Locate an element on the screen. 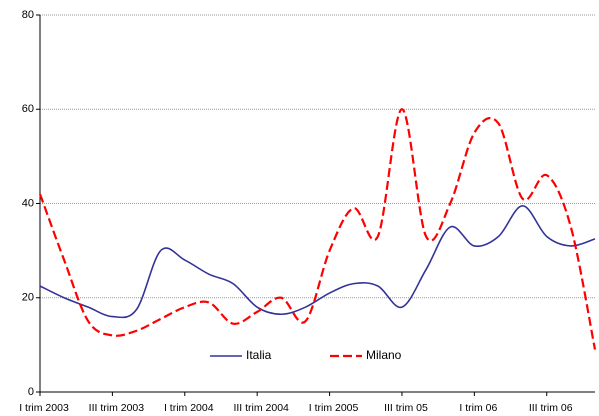 This screenshot has width=599, height=416. x-tick-label: I trim 2003 is located at coordinates (44, 408).